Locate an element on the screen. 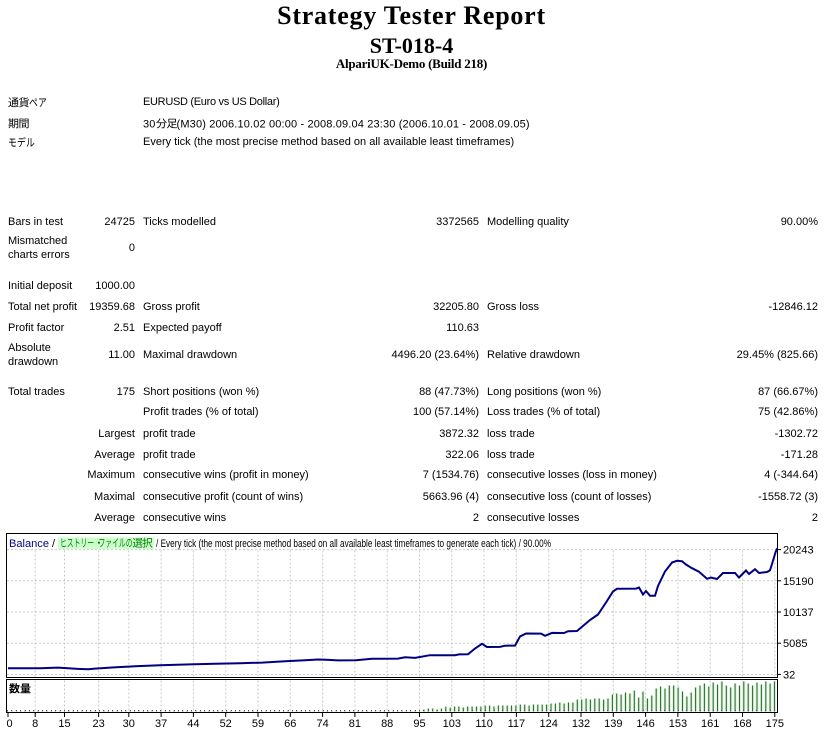 This screenshot has height=732, width=829. svg-text: 30 is located at coordinates (129, 724).